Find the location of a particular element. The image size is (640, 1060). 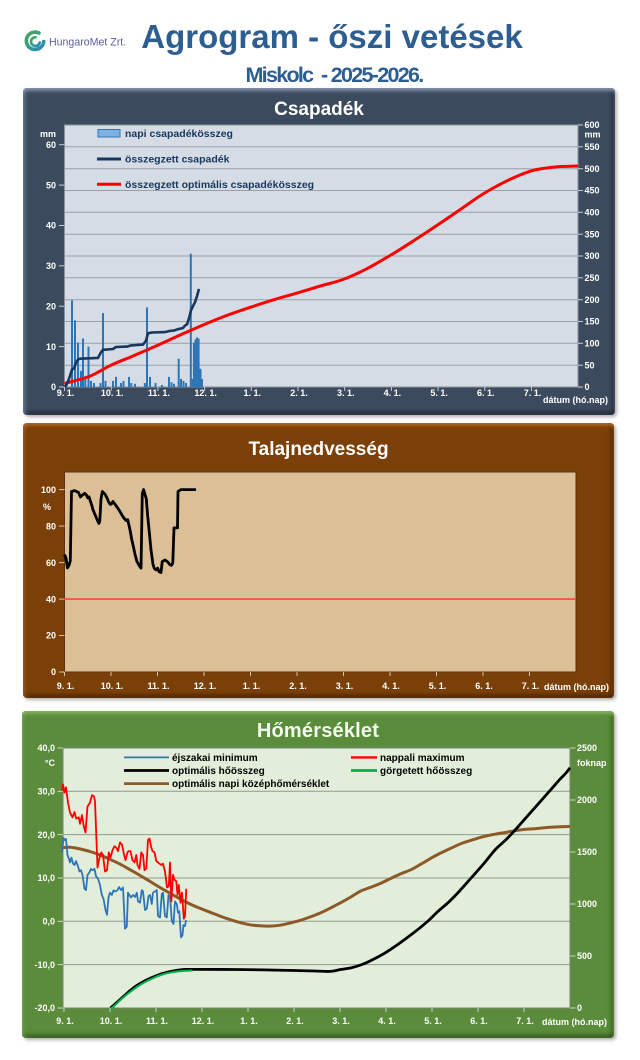

svg-text: 250 is located at coordinates (592, 278).